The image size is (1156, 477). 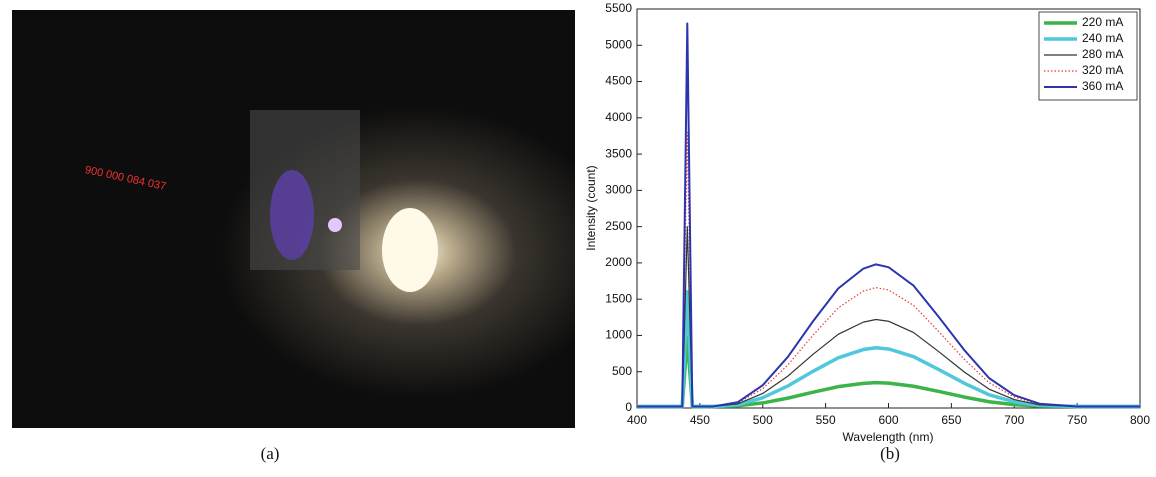 What do you see at coordinates (700, 420) in the screenshot?
I see `x-tick-label: 450` at bounding box center [700, 420].